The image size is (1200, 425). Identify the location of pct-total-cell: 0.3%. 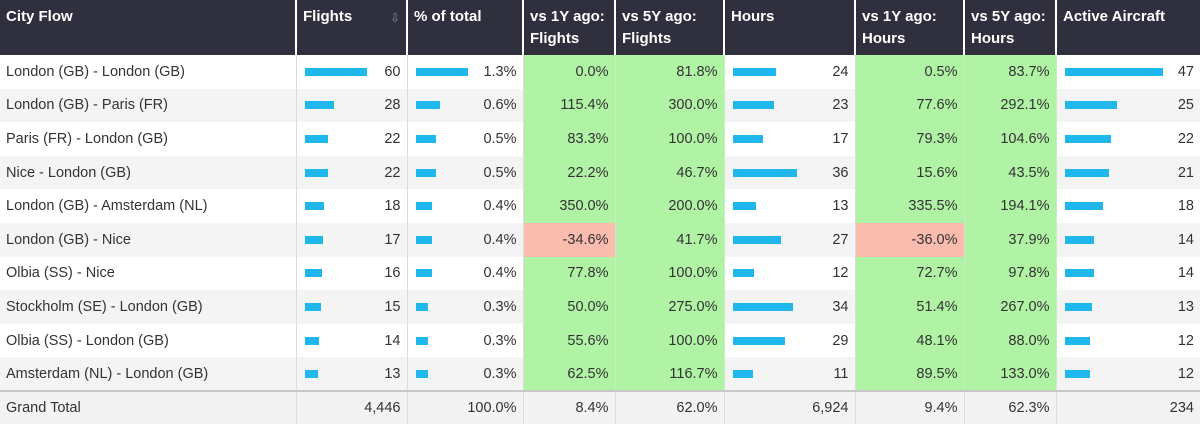
(465, 374).